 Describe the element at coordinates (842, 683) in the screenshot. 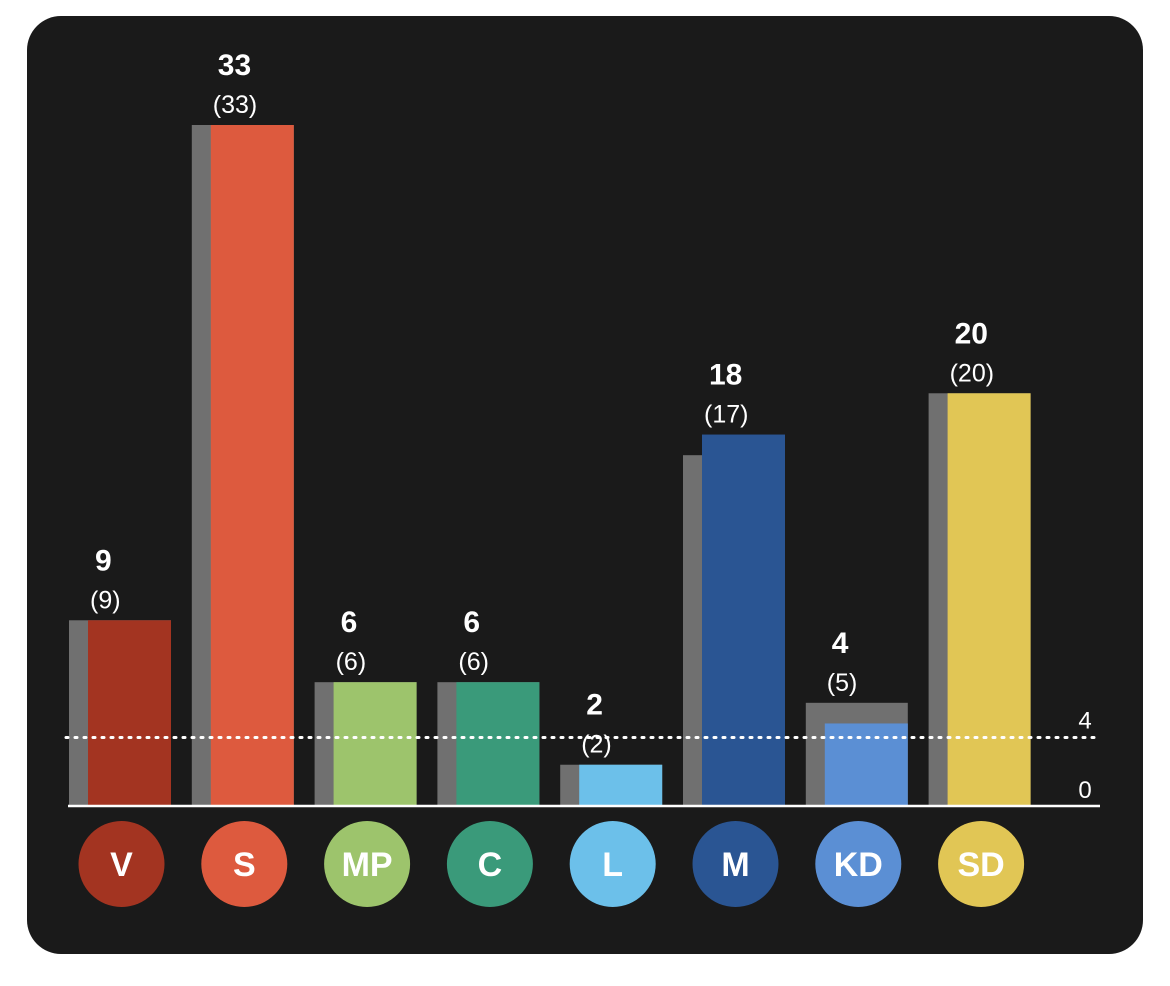

I see `previous-label-kd: (5)` at that location.